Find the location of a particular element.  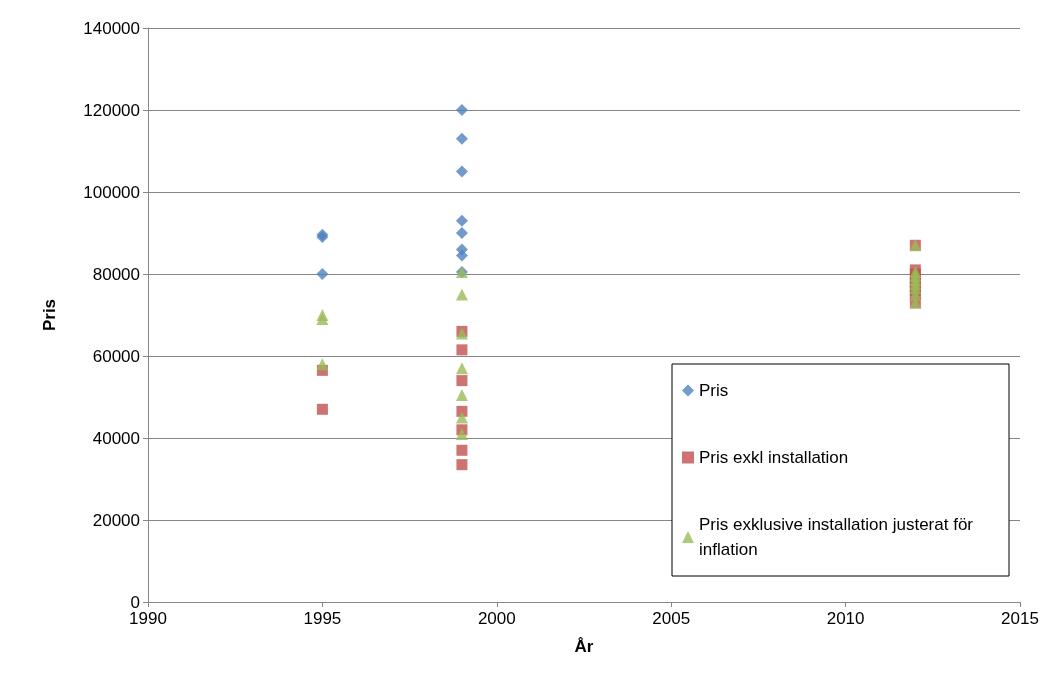

x-tick-label: 2010 is located at coordinates (845, 618).